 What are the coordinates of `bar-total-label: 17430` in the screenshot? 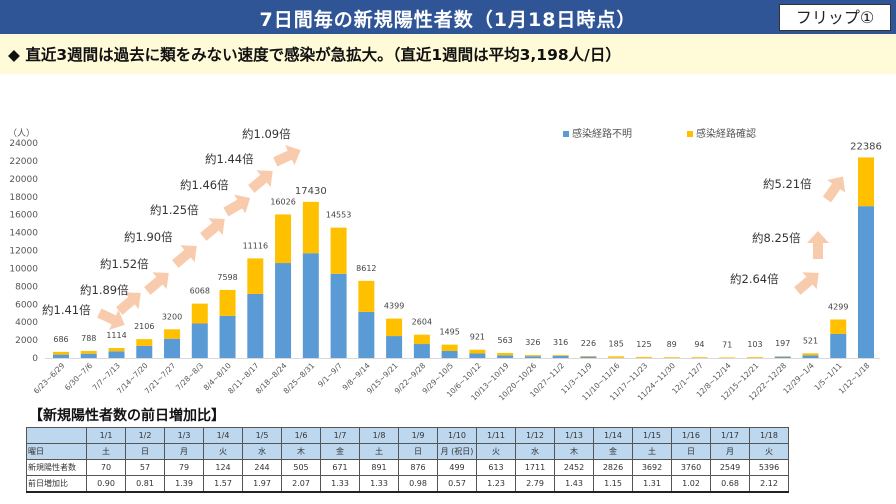 It's located at (311, 191).